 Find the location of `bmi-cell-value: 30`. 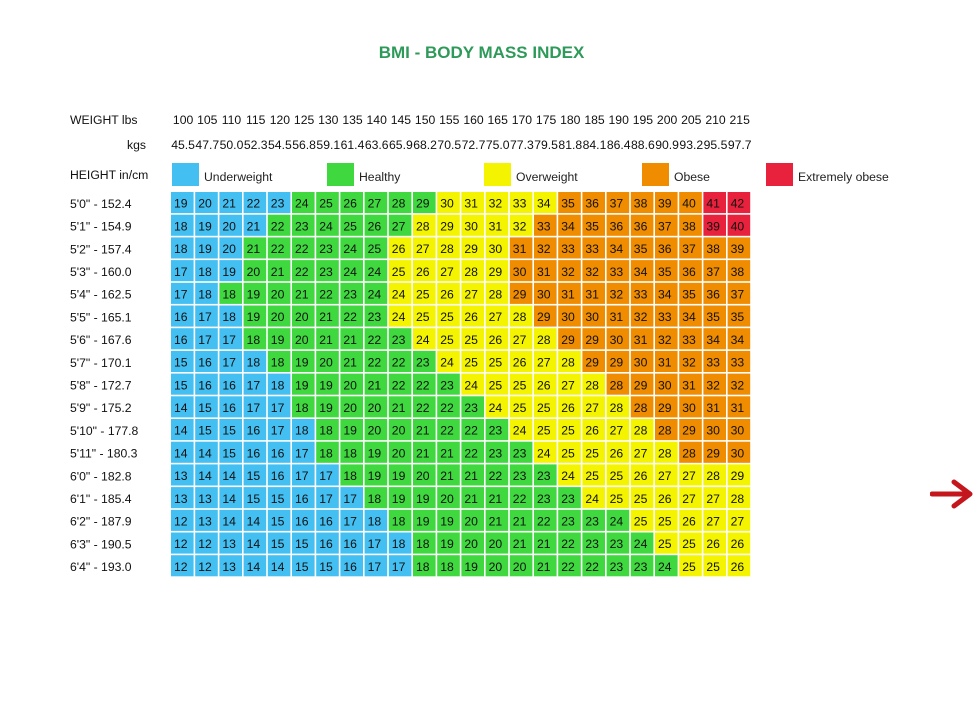

bmi-cell-value: 30 is located at coordinates (568, 317).